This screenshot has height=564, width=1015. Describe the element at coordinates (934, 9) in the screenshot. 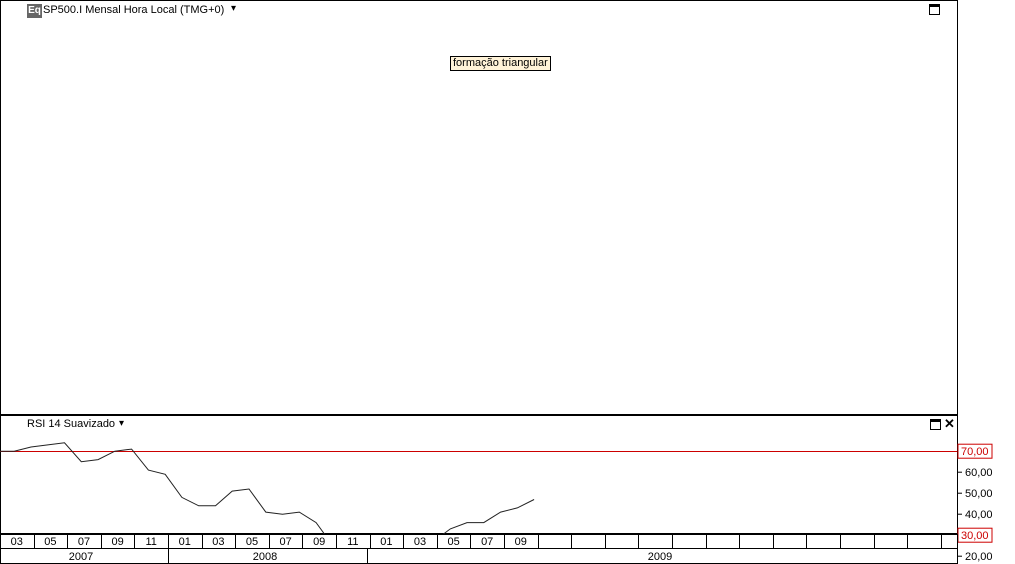

I see `maximize-icon` at that location.